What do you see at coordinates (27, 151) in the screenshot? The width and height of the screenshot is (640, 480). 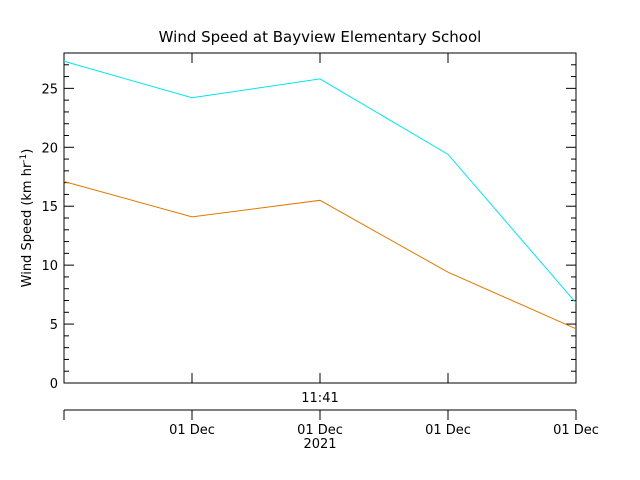 I see `y-axis-label-close: )` at bounding box center [27, 151].